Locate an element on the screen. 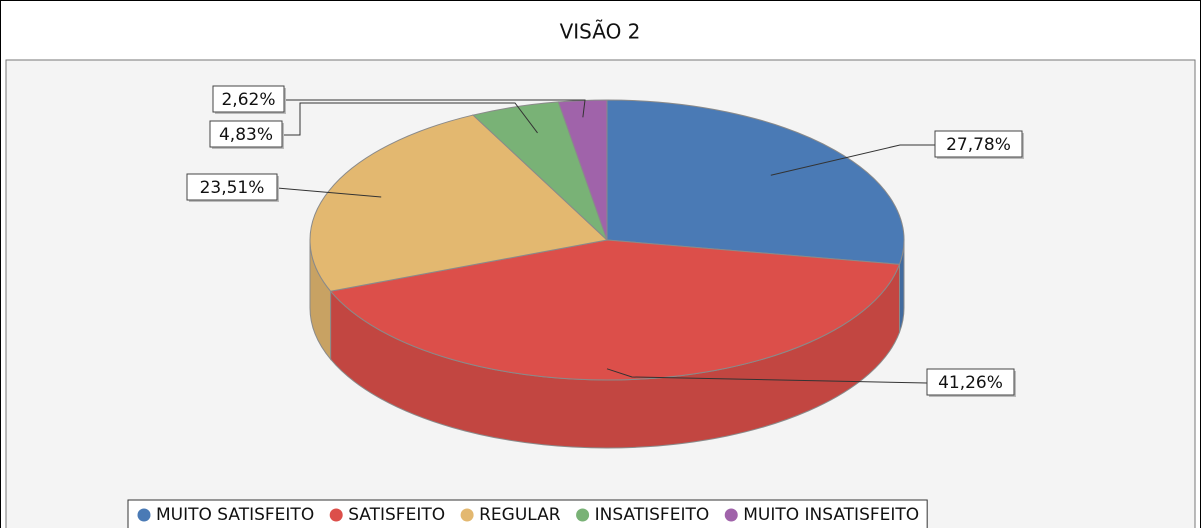  legend-label: REGULAR is located at coordinates (520, 515).